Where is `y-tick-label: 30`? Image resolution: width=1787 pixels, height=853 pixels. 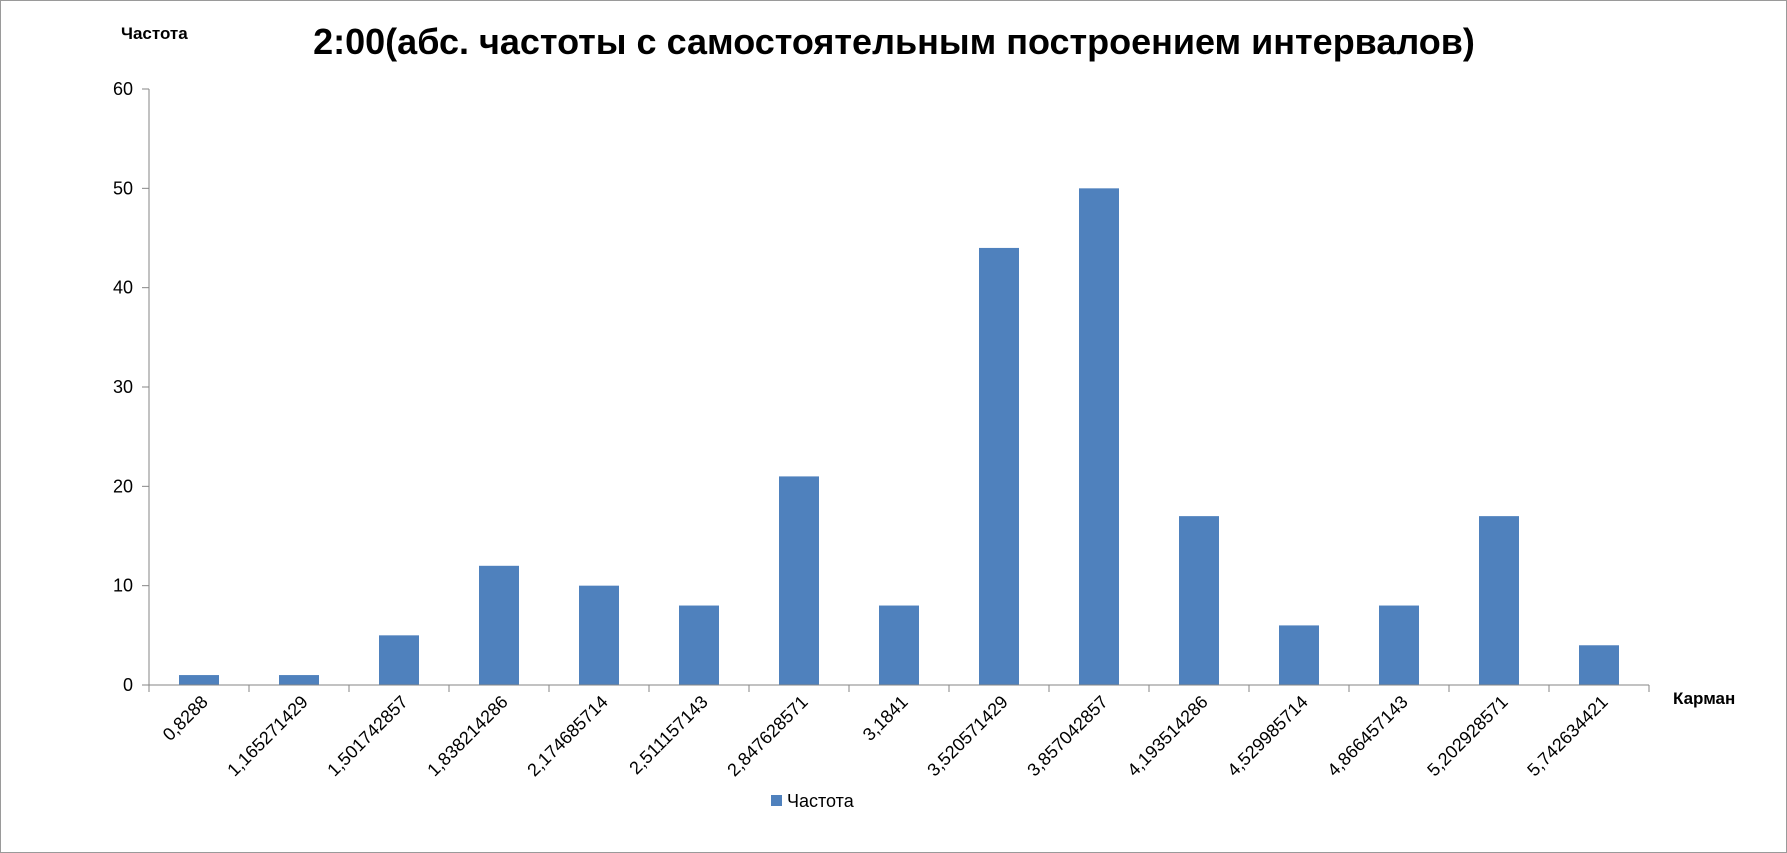
y-tick-label: 30 is located at coordinates (123, 387).